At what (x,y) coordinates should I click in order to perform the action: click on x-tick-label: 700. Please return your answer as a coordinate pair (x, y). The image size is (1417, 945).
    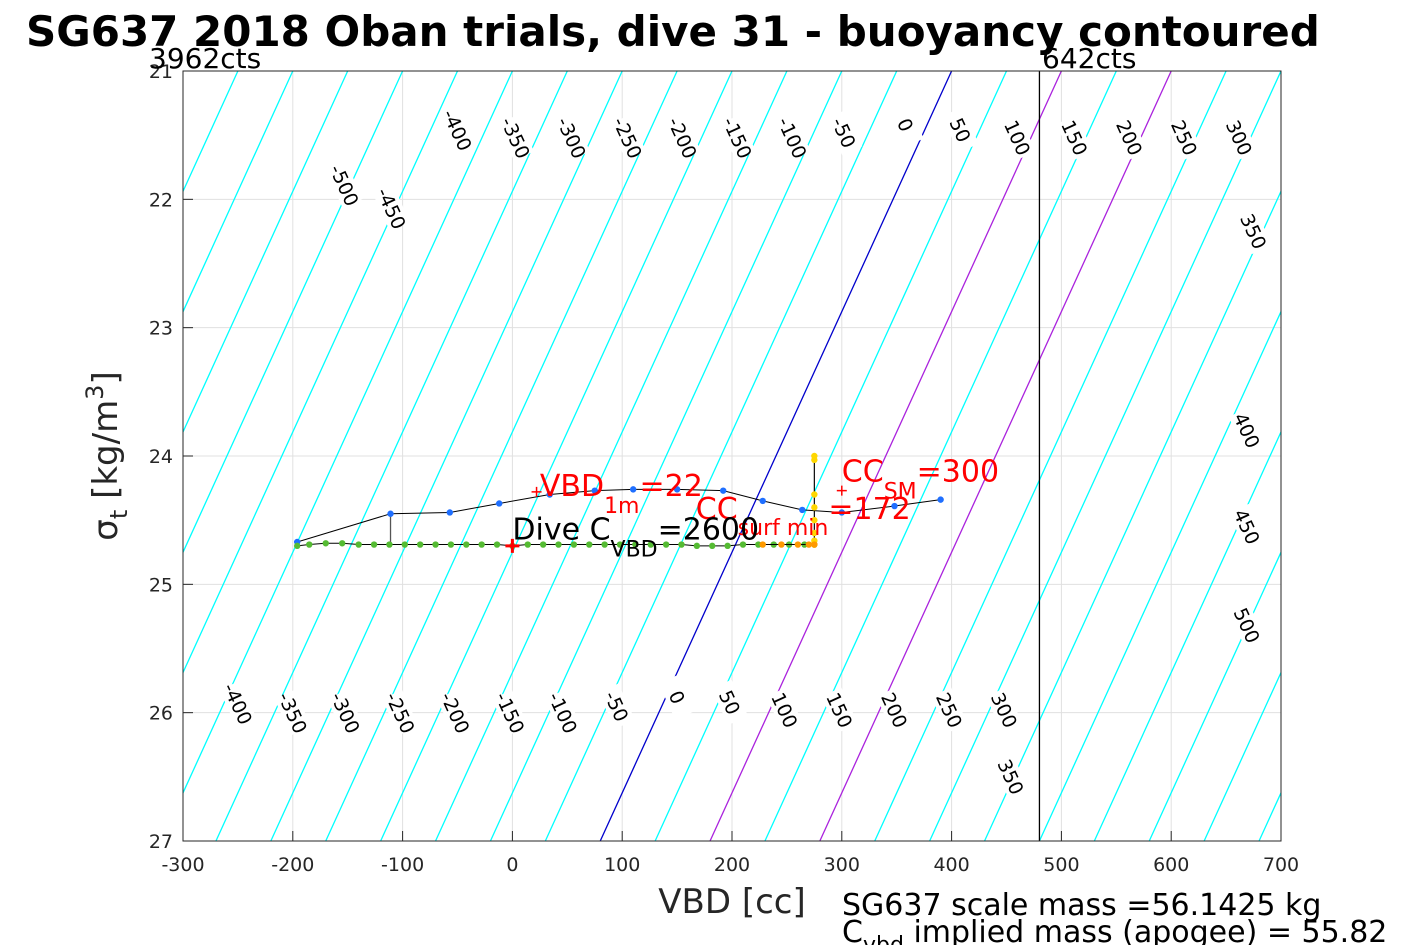
    Looking at the image, I should click on (1281, 865).